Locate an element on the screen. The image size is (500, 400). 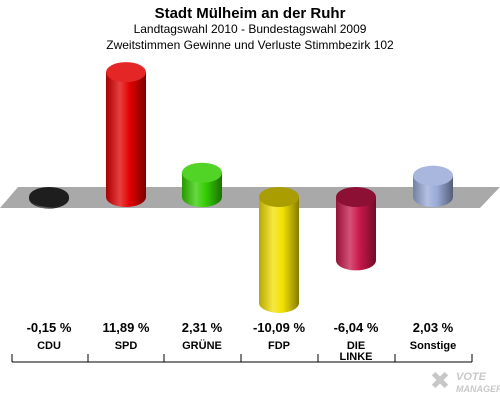
bar-fdp is located at coordinates (279, 250).